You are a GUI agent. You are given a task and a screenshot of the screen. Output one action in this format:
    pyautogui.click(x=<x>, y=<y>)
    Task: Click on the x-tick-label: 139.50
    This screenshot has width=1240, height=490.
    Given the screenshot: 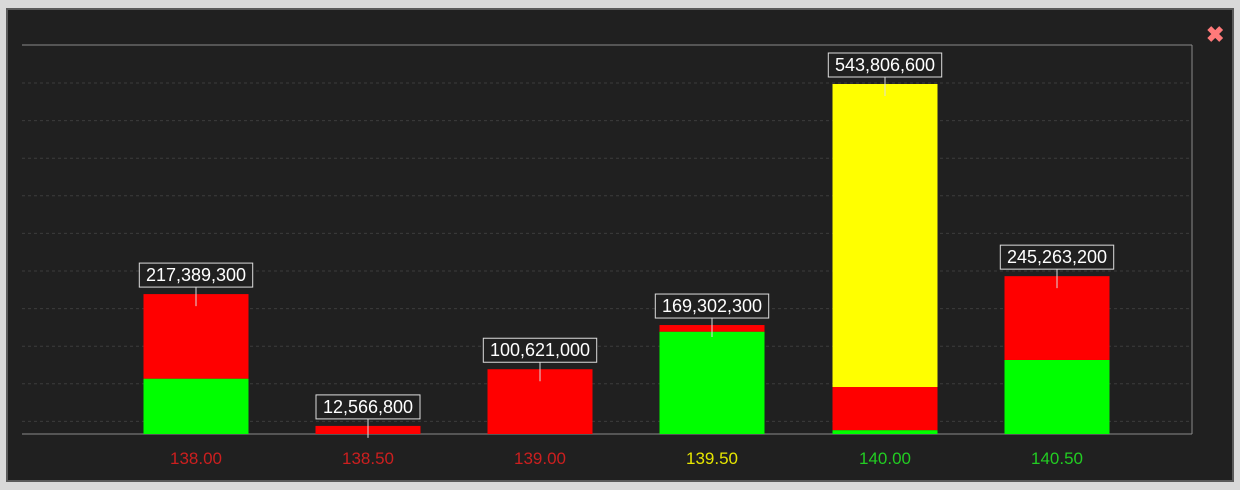 What is the action you would take?
    pyautogui.click(x=712, y=458)
    